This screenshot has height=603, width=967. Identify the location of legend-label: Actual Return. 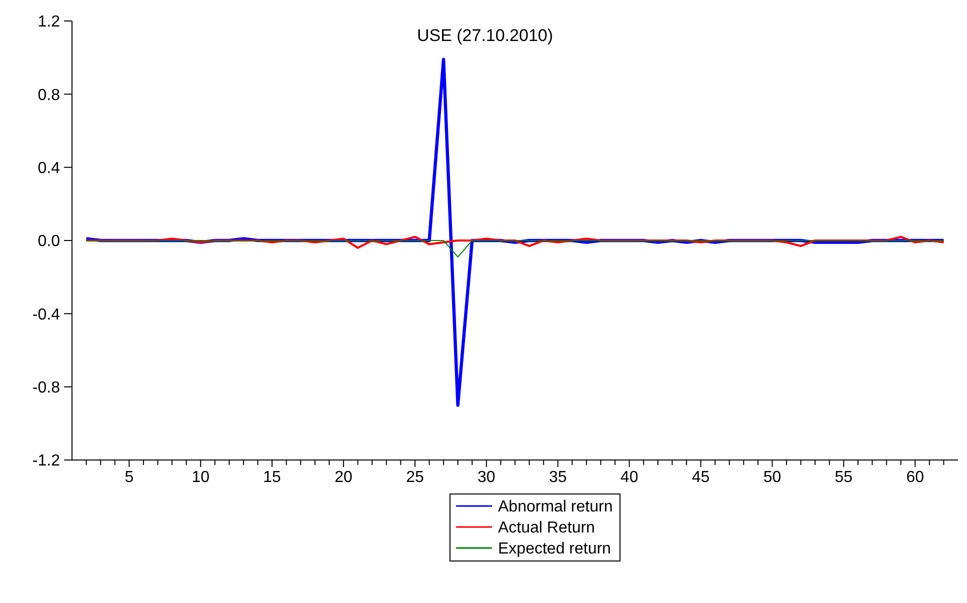
(546, 528).